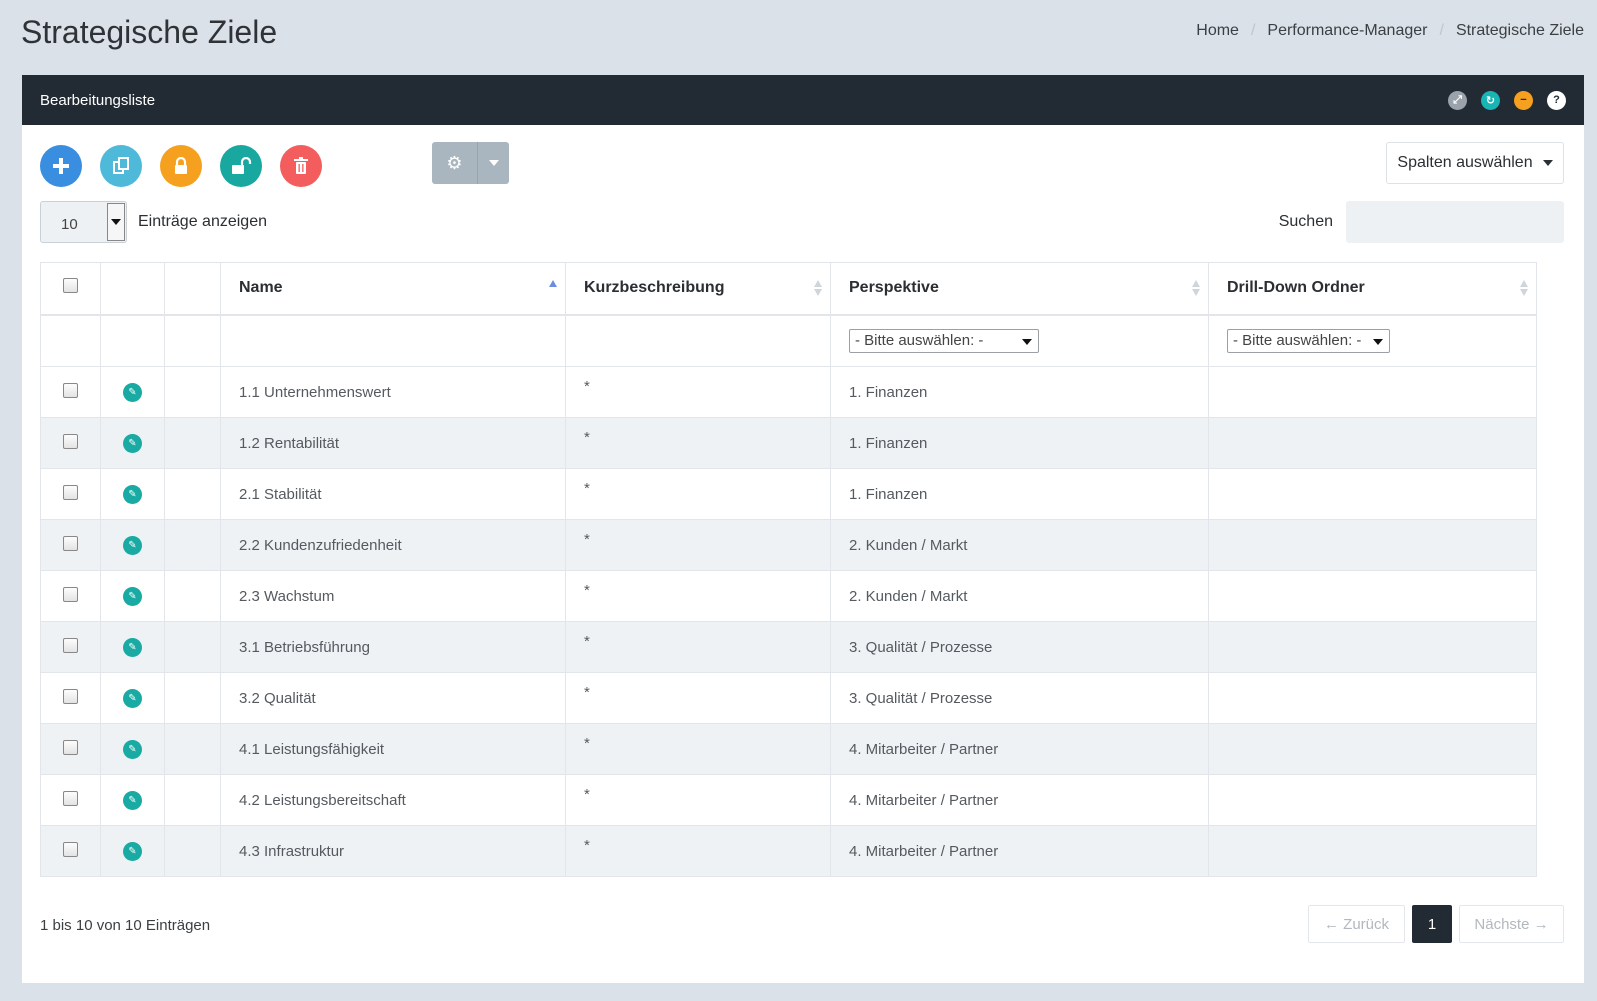  I want to click on page-1-button: 1, so click(1432, 924).